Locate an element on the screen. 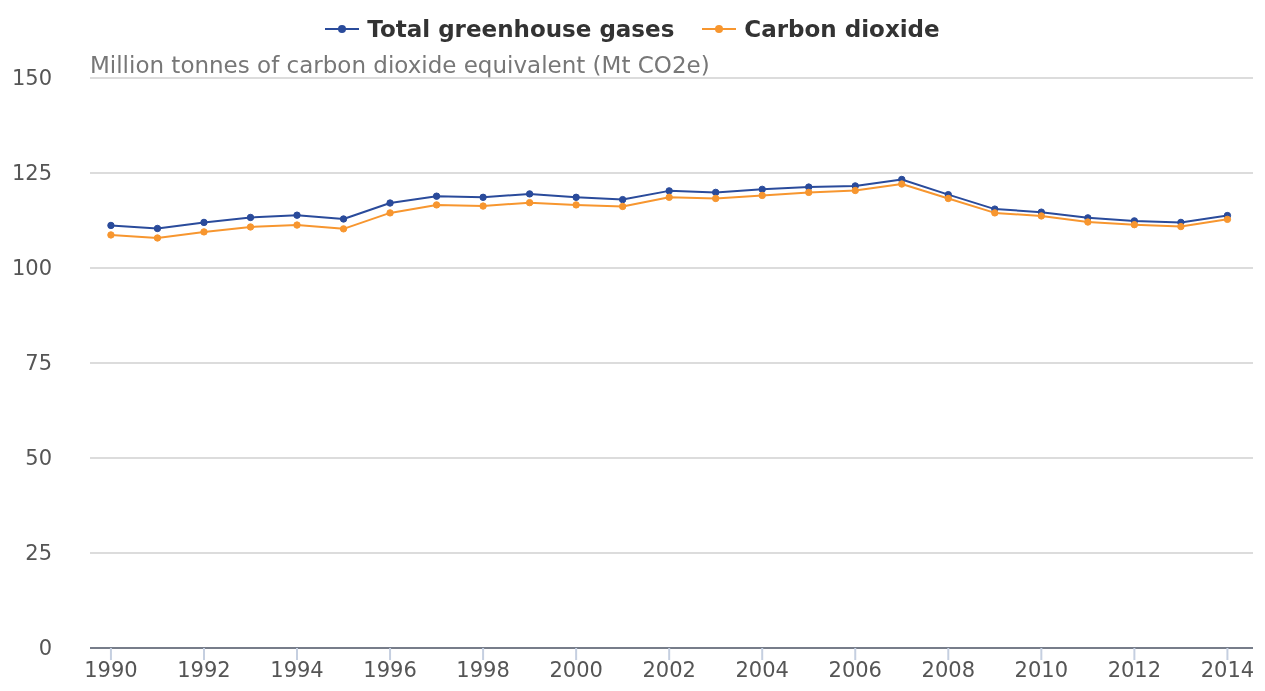 Image resolution: width=1265 pixels, height=691 pixels. y-tick-label: 50 is located at coordinates (38, 458).